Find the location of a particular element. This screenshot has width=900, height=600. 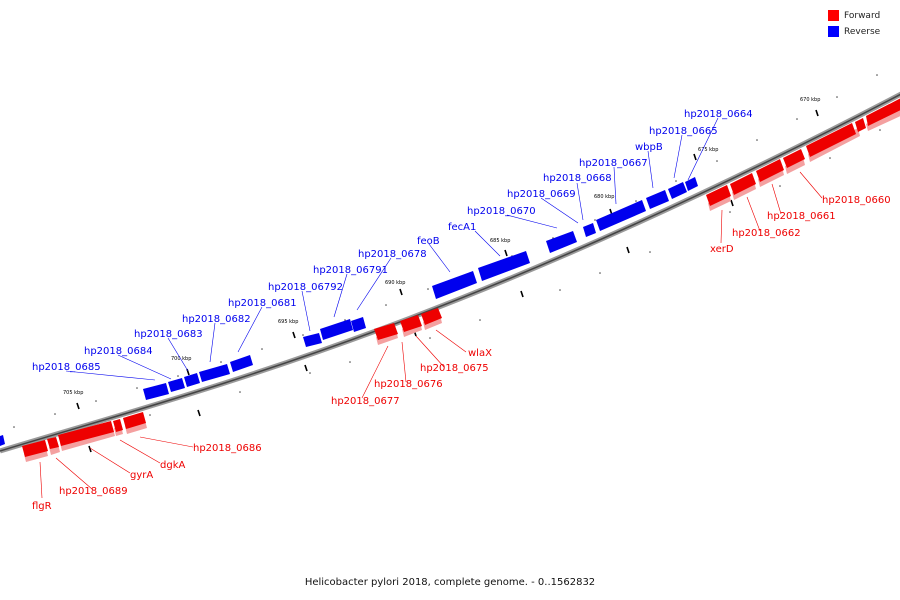

gene-label: gyrA is located at coordinates (141, 475).